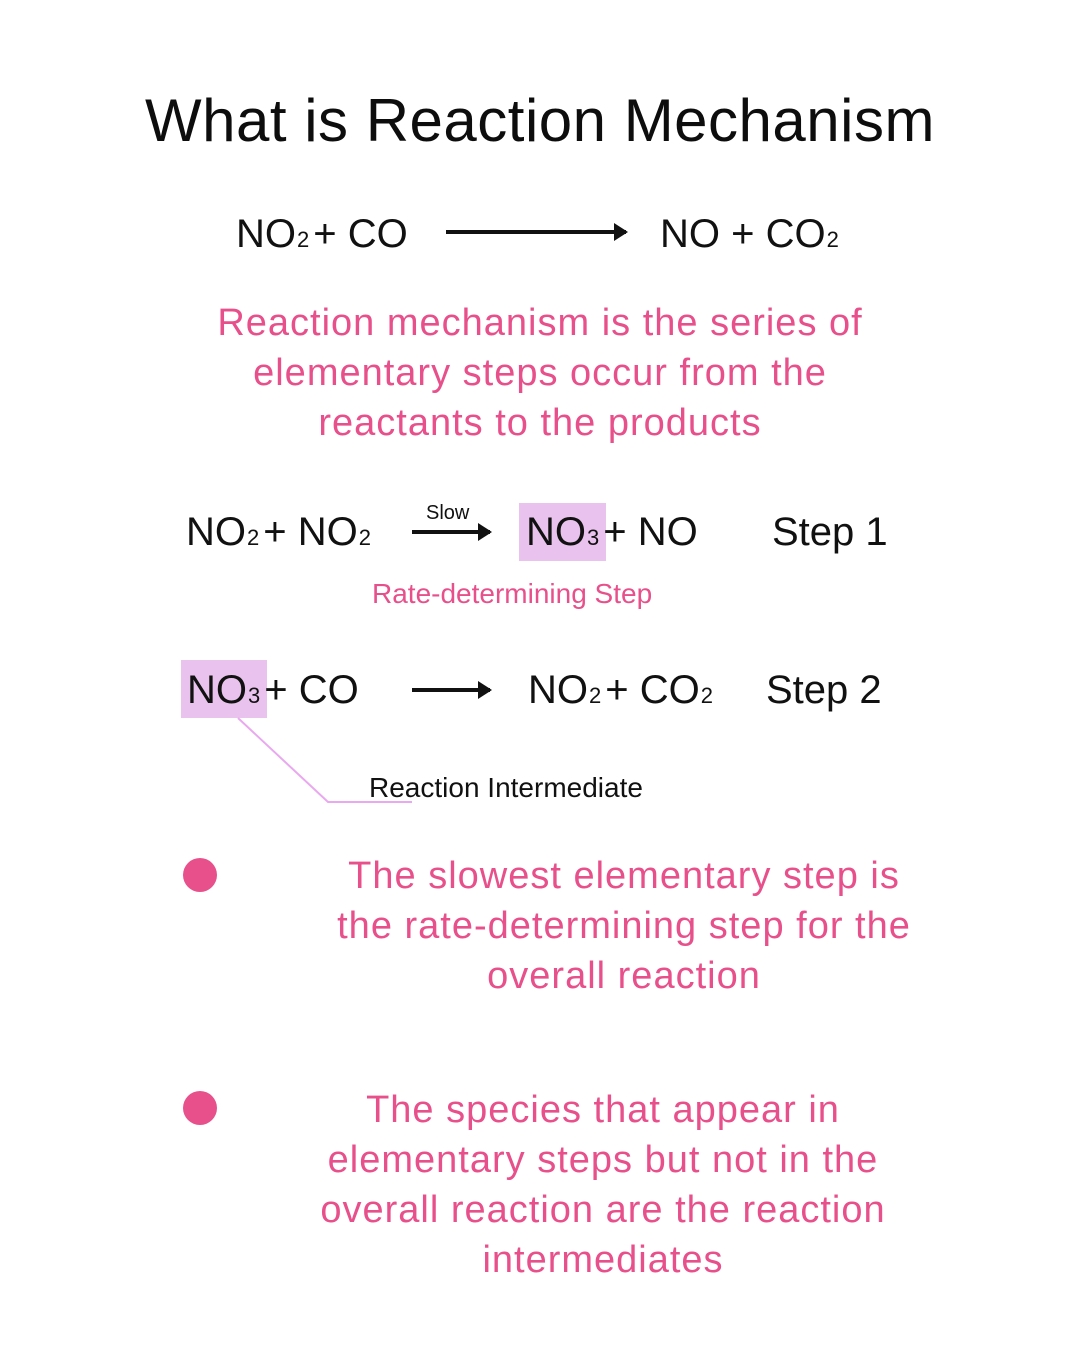 The image size is (1080, 1350). What do you see at coordinates (652, 690) in the screenshot?
I see `step2-product-2: + CO` at bounding box center [652, 690].